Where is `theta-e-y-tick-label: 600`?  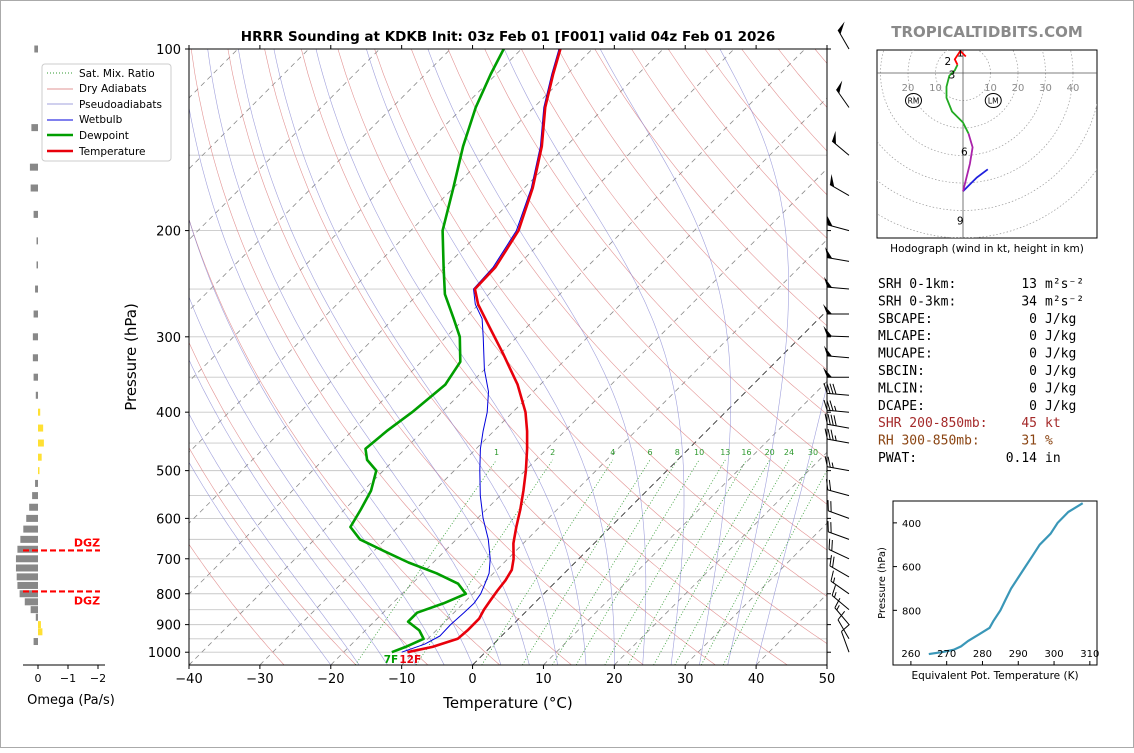 theta-e-y-tick-label: 600 is located at coordinates (911, 568).